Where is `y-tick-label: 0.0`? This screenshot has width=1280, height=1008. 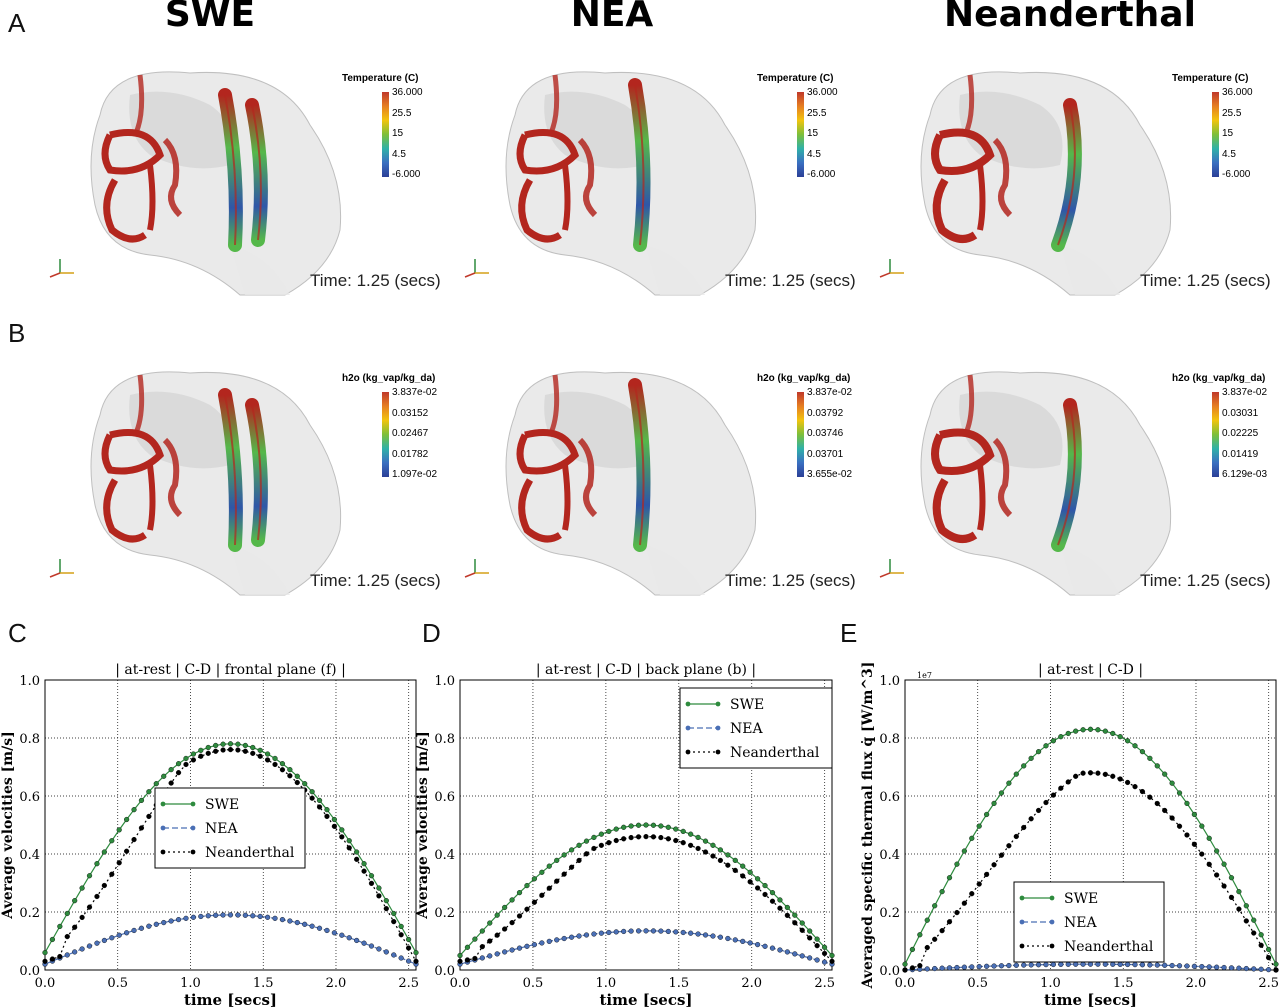
y-tick-label: 0.0 is located at coordinates (889, 971).